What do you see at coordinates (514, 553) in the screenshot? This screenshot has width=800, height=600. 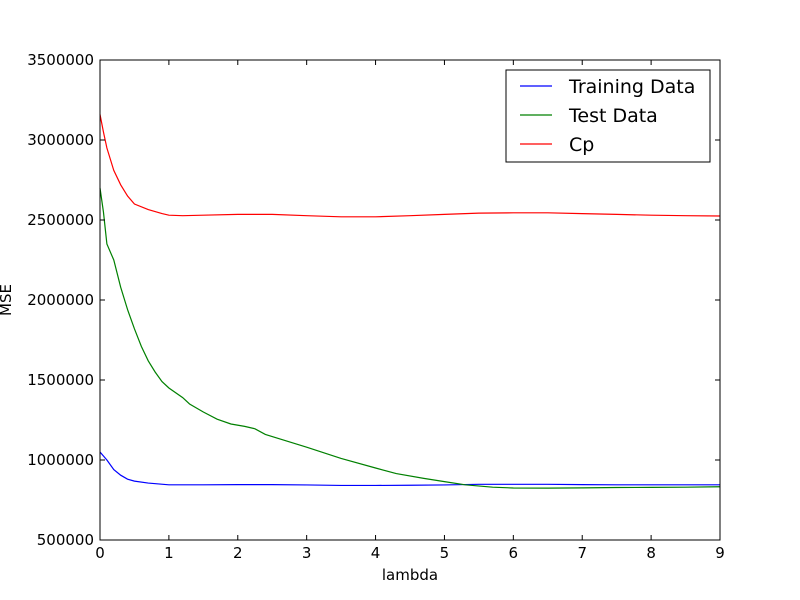 I see `x-tick-label: 6` at bounding box center [514, 553].